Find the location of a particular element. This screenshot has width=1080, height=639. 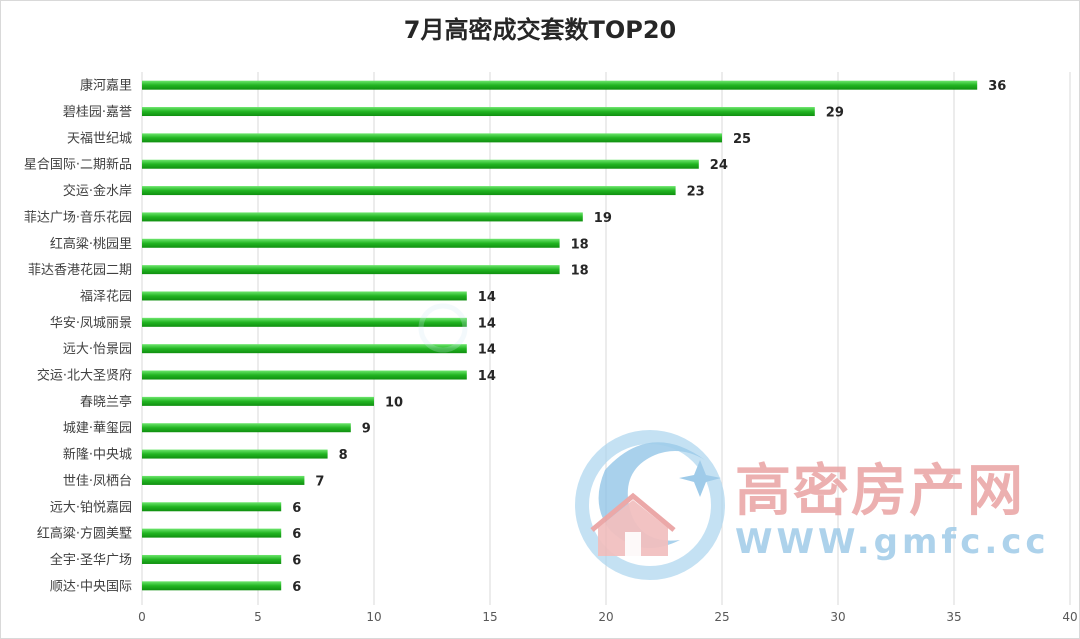

data-label: 23 is located at coordinates (696, 192).